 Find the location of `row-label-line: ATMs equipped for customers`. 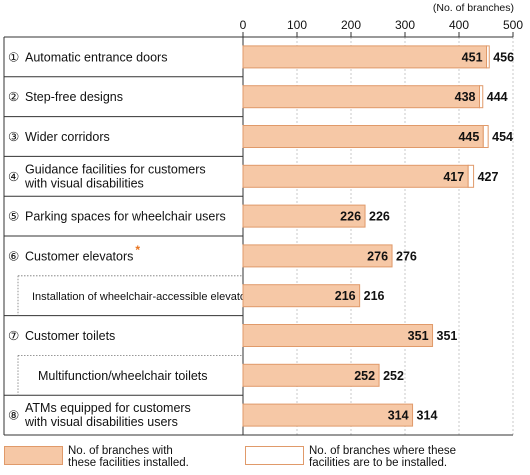

row-label-line: ATMs equipped for customers is located at coordinates (108, 408).